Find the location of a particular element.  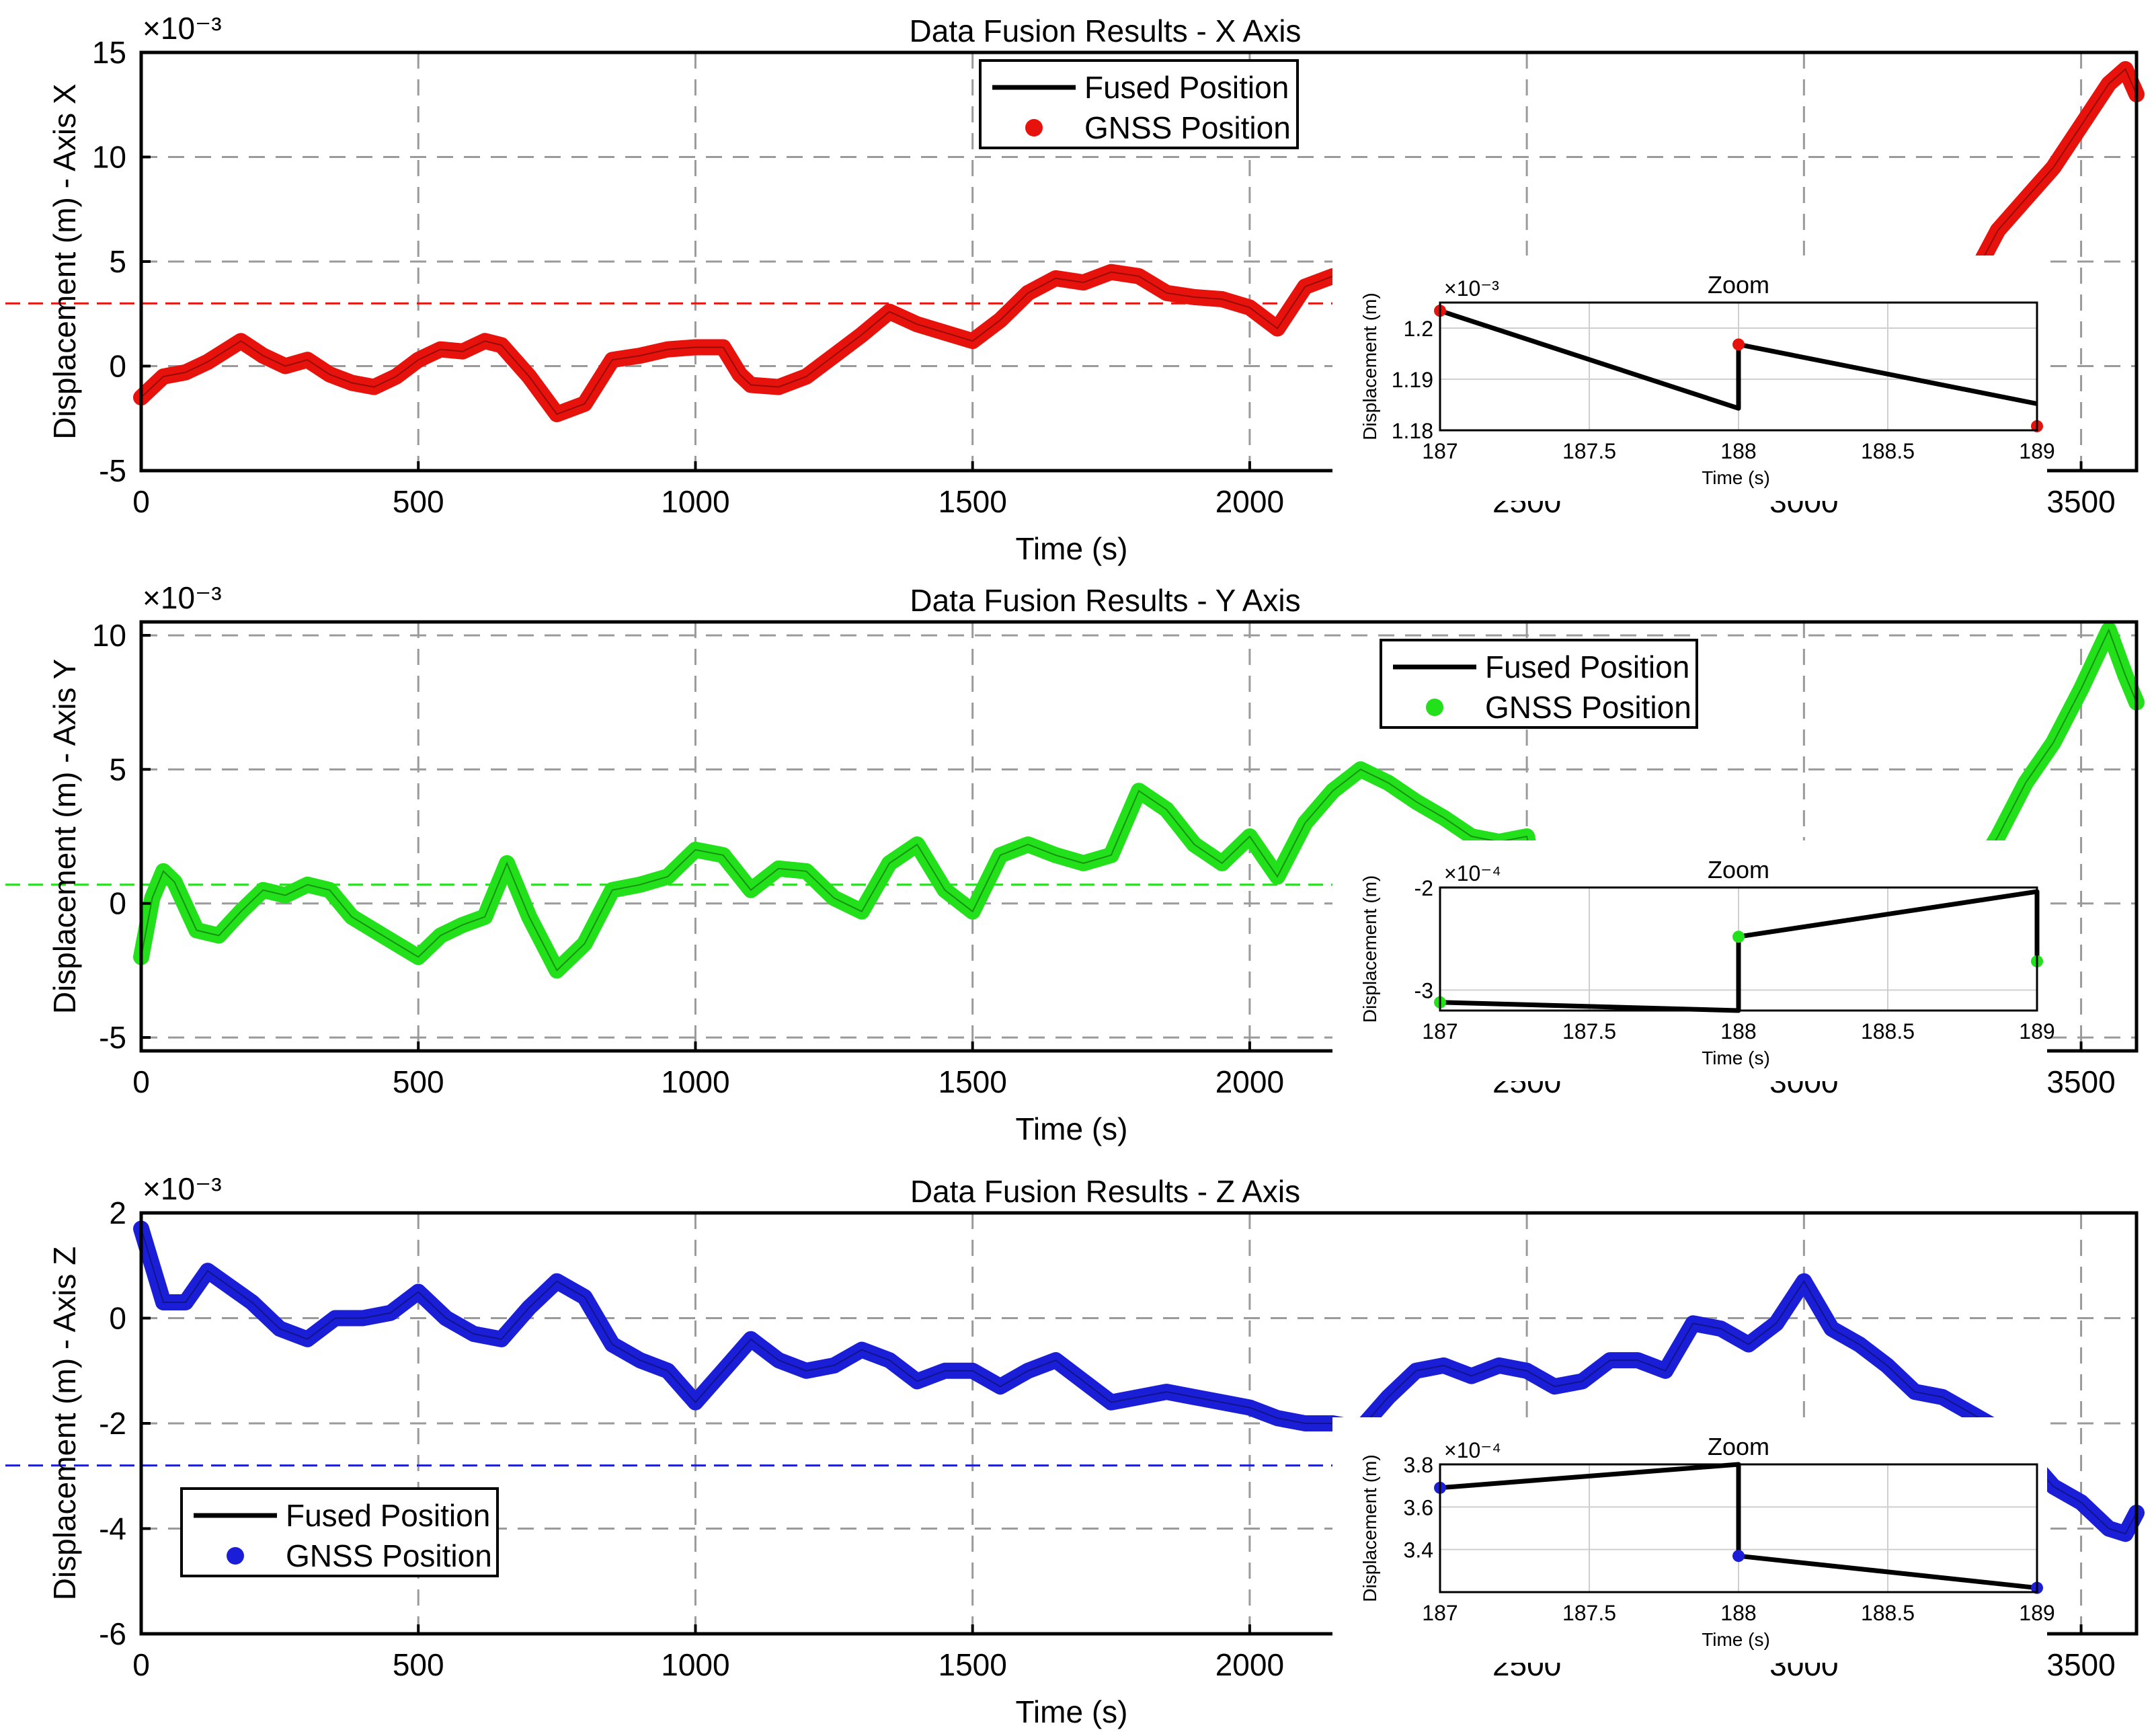

inset-y-exponent: ×10⁻³ is located at coordinates (1471, 288).